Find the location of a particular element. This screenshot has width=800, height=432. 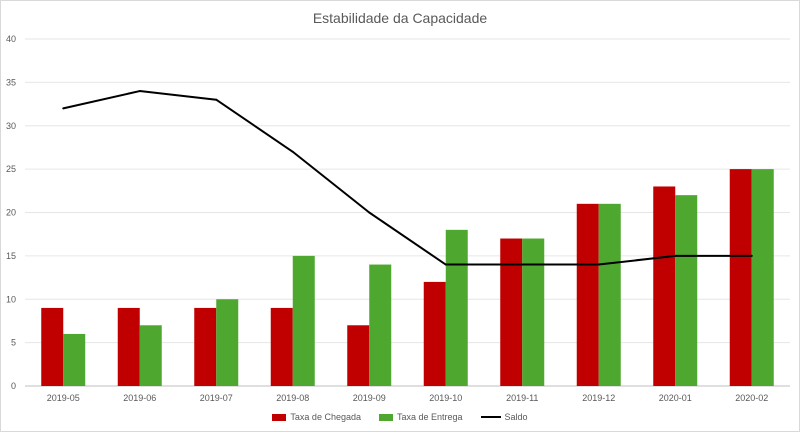

legend-item-saldo: Saldo is located at coordinates (504, 417).